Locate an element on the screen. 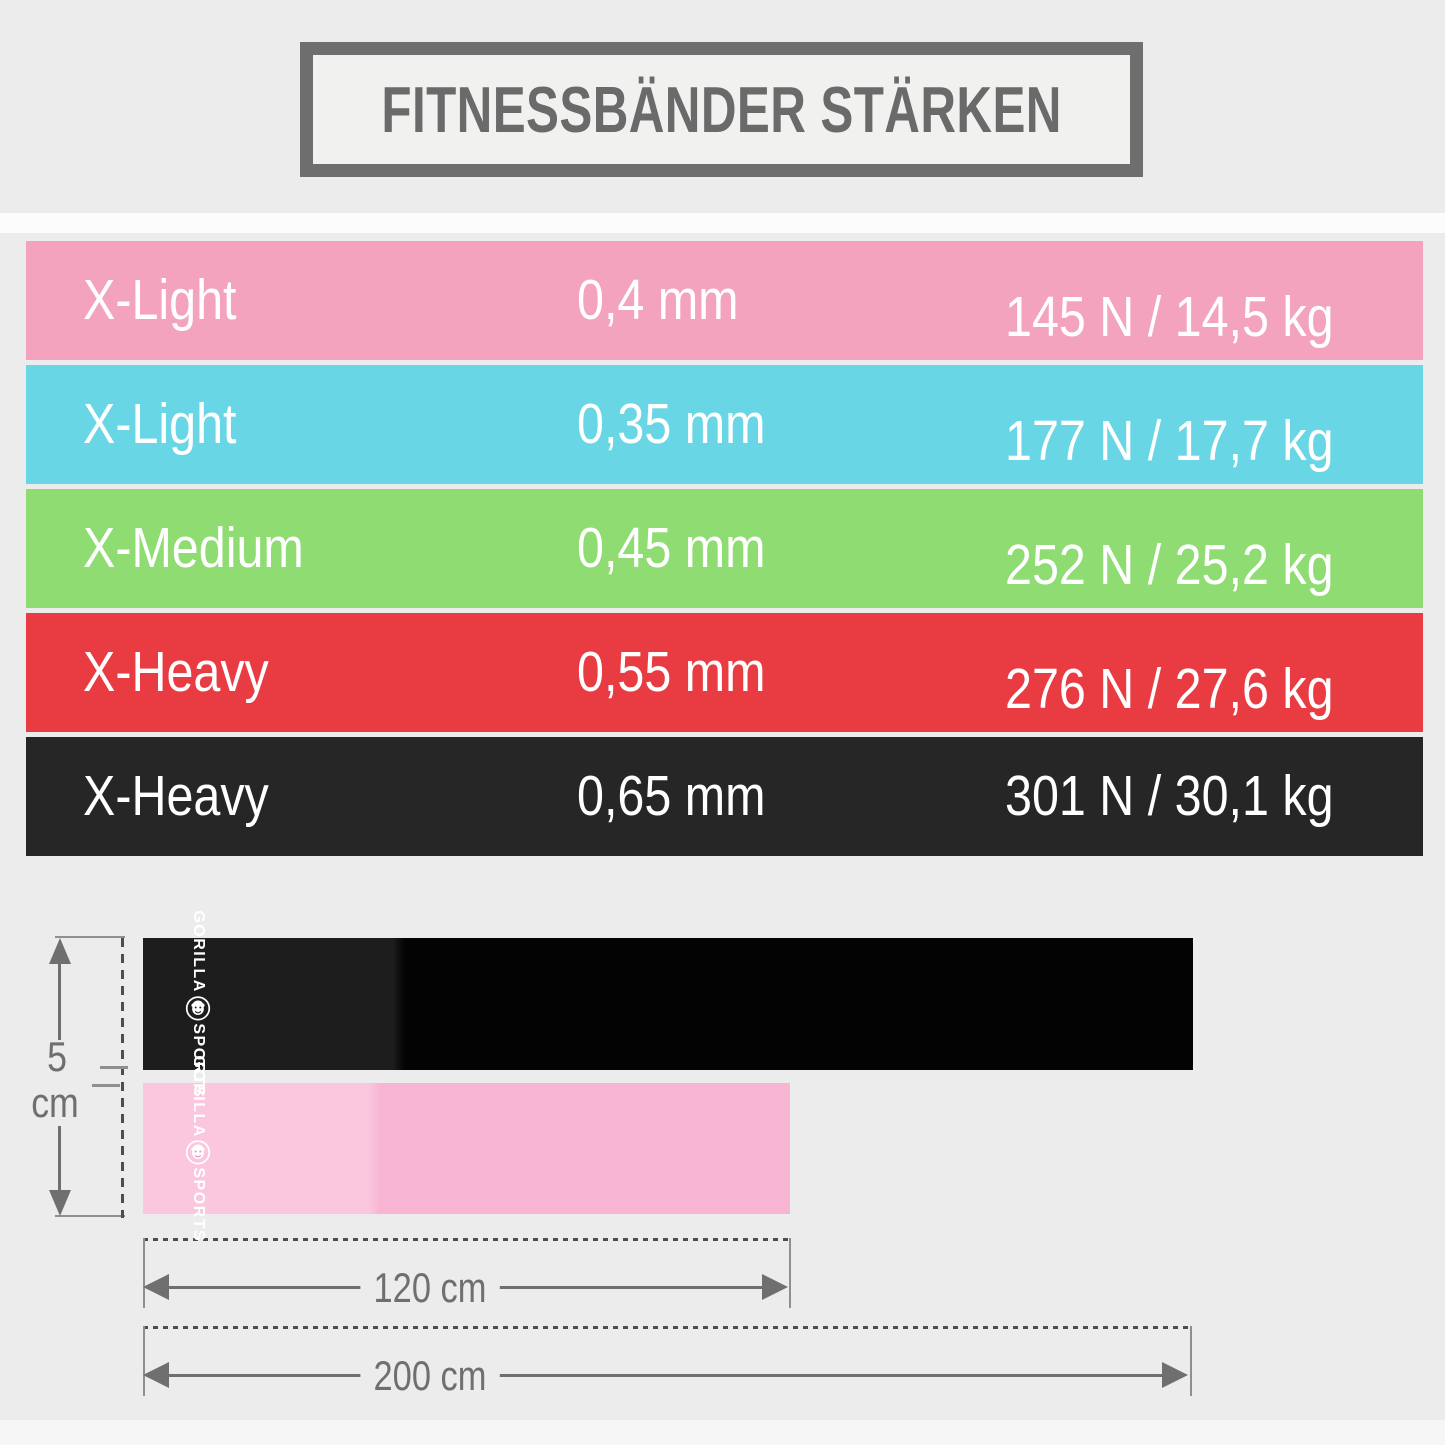 This screenshot has width=1445, height=1445. height-dim-shaft-bottom is located at coordinates (59, 1158).